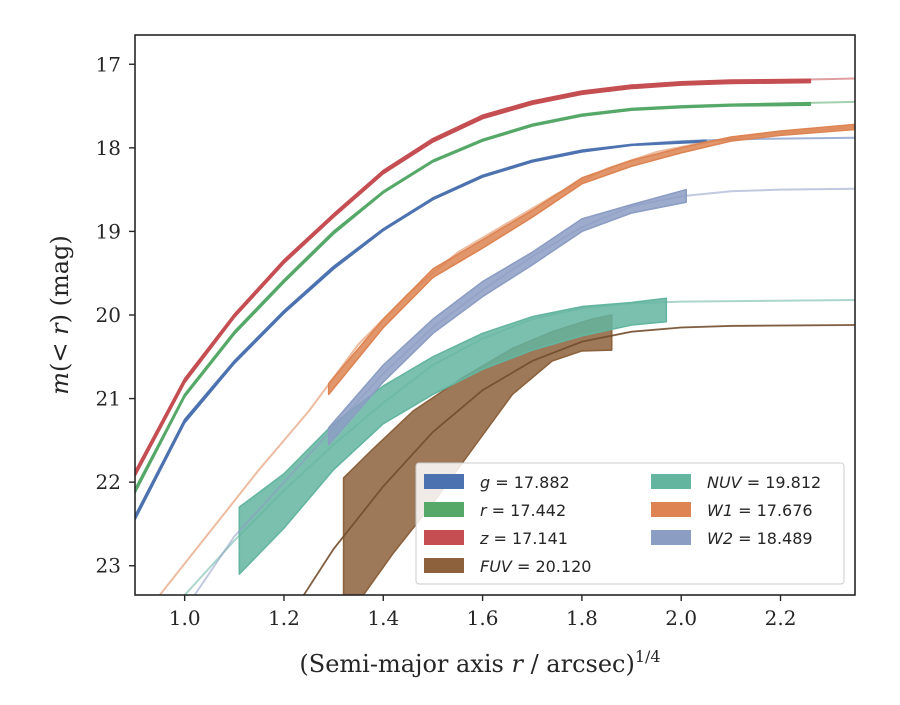 The image size is (900, 705). What do you see at coordinates (523, 538) in the screenshot?
I see `legend-label: z = 17.141` at bounding box center [523, 538].